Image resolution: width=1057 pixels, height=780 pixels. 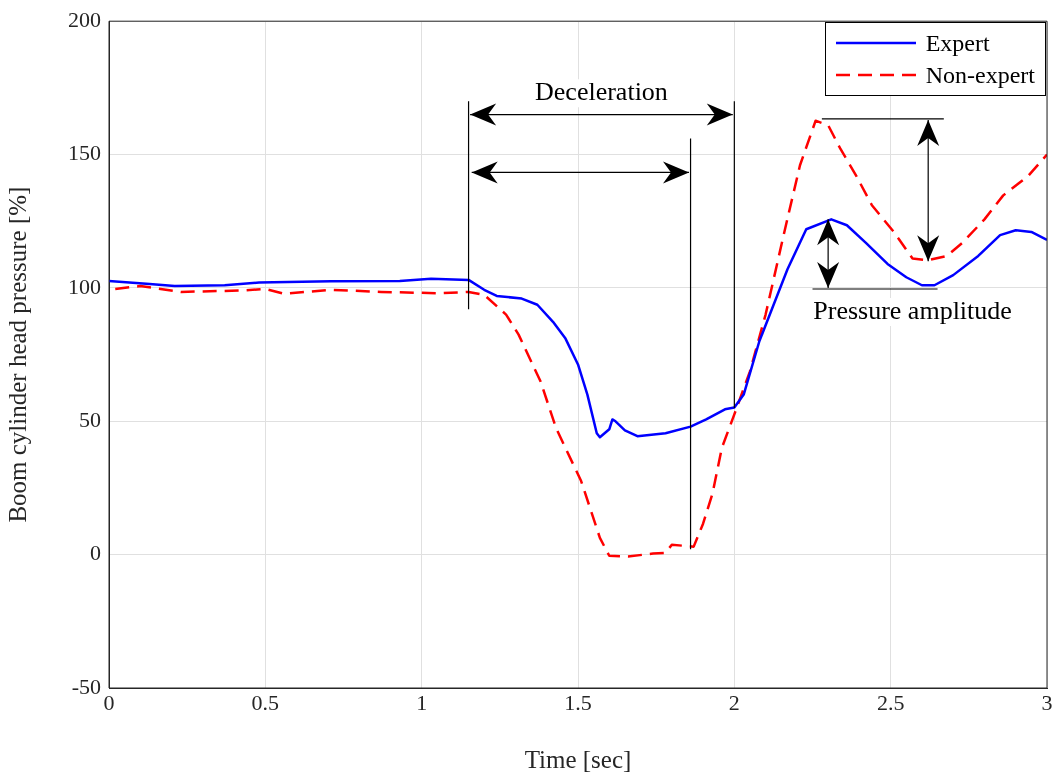 What do you see at coordinates (1047, 702) in the screenshot?
I see `x-tick-label: 3` at bounding box center [1047, 702].